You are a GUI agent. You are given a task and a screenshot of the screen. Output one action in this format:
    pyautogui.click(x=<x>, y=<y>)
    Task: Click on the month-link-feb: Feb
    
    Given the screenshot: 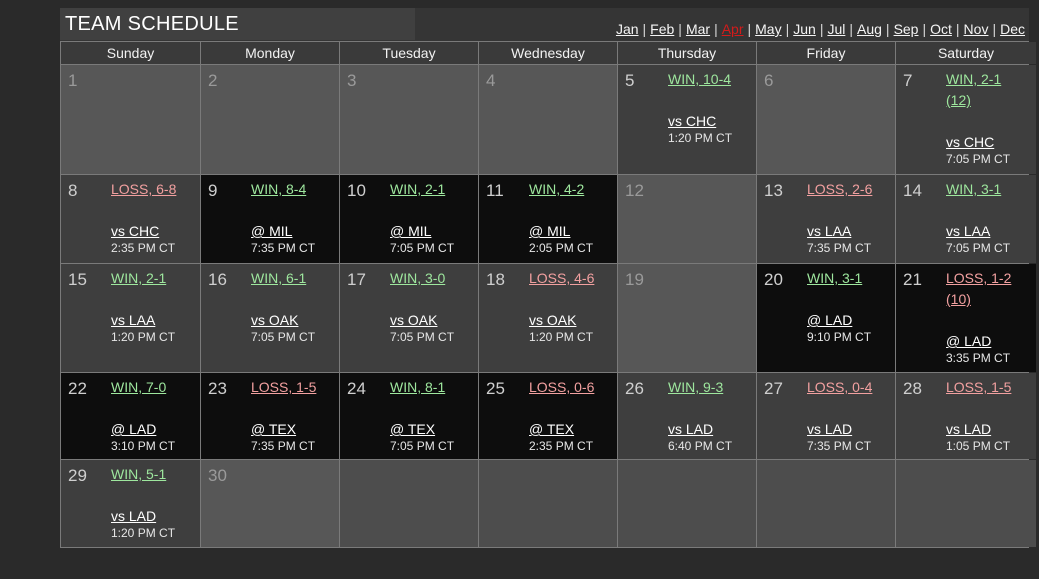 What is the action you would take?
    pyautogui.click(x=662, y=29)
    